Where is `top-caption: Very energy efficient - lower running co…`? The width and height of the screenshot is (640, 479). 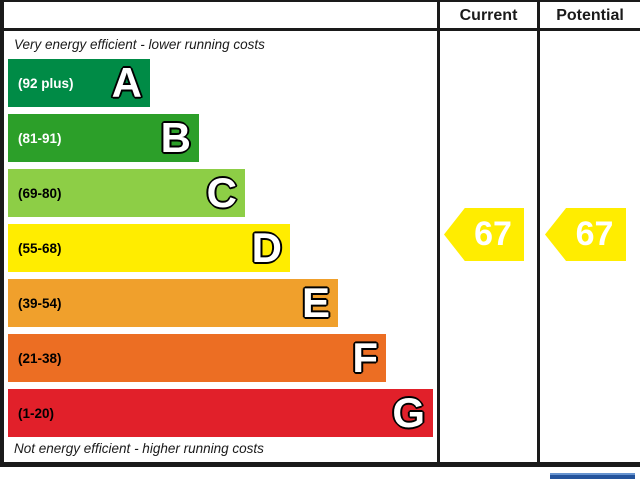
top-caption: Very energy efficient - lower running co… is located at coordinates (139, 44).